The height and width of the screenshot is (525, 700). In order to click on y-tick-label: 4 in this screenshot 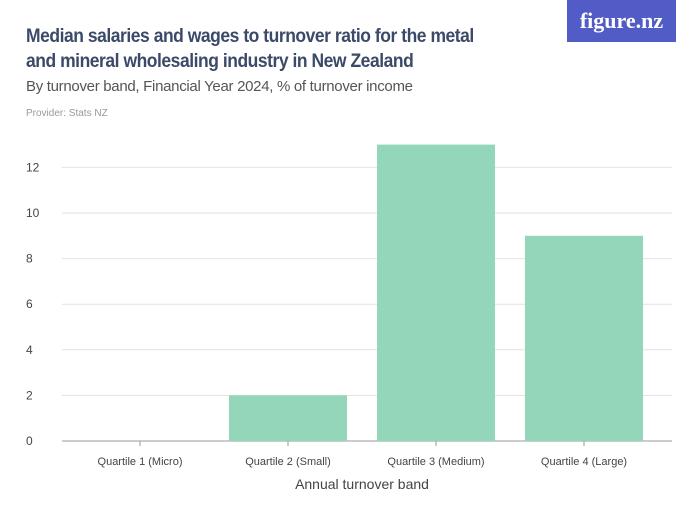, I will do `click(29, 350)`.